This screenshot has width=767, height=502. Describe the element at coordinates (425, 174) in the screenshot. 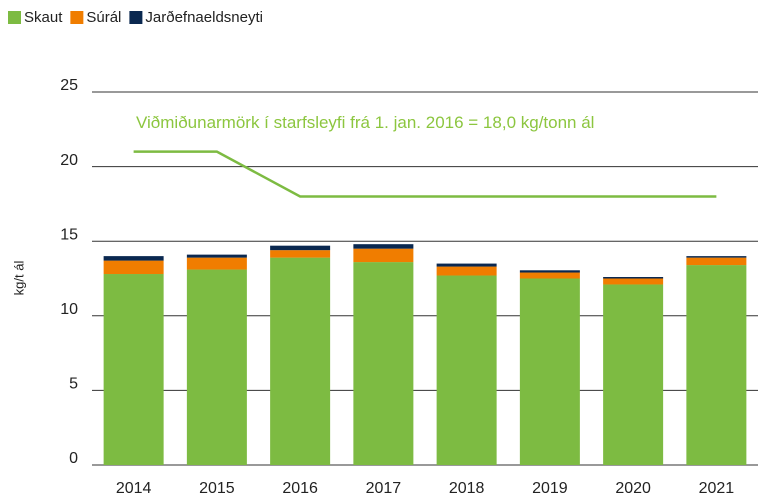

I see `limit-line` at that location.